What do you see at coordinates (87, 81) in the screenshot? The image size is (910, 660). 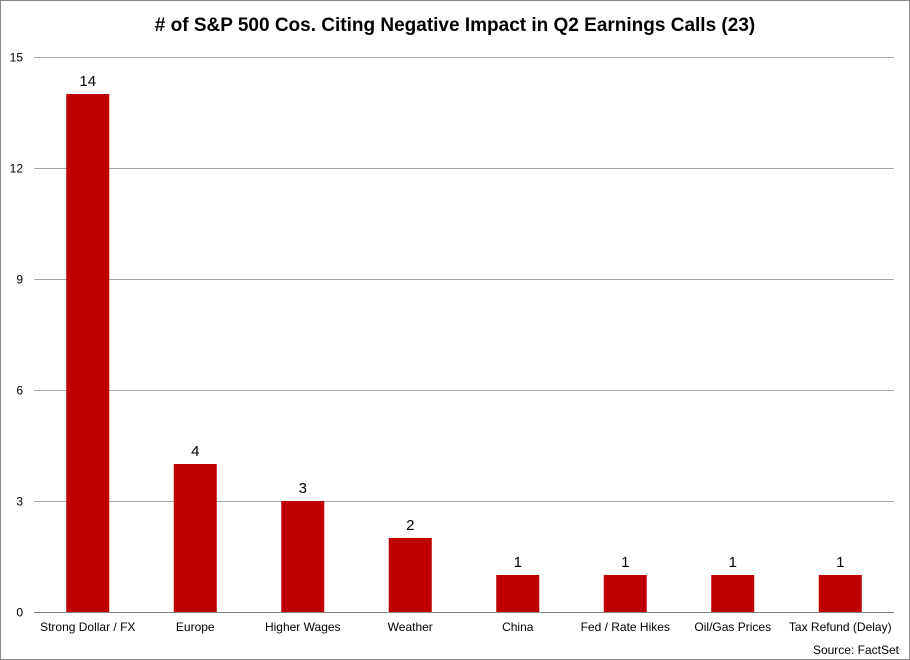 I see `data-label: 14` at bounding box center [87, 81].